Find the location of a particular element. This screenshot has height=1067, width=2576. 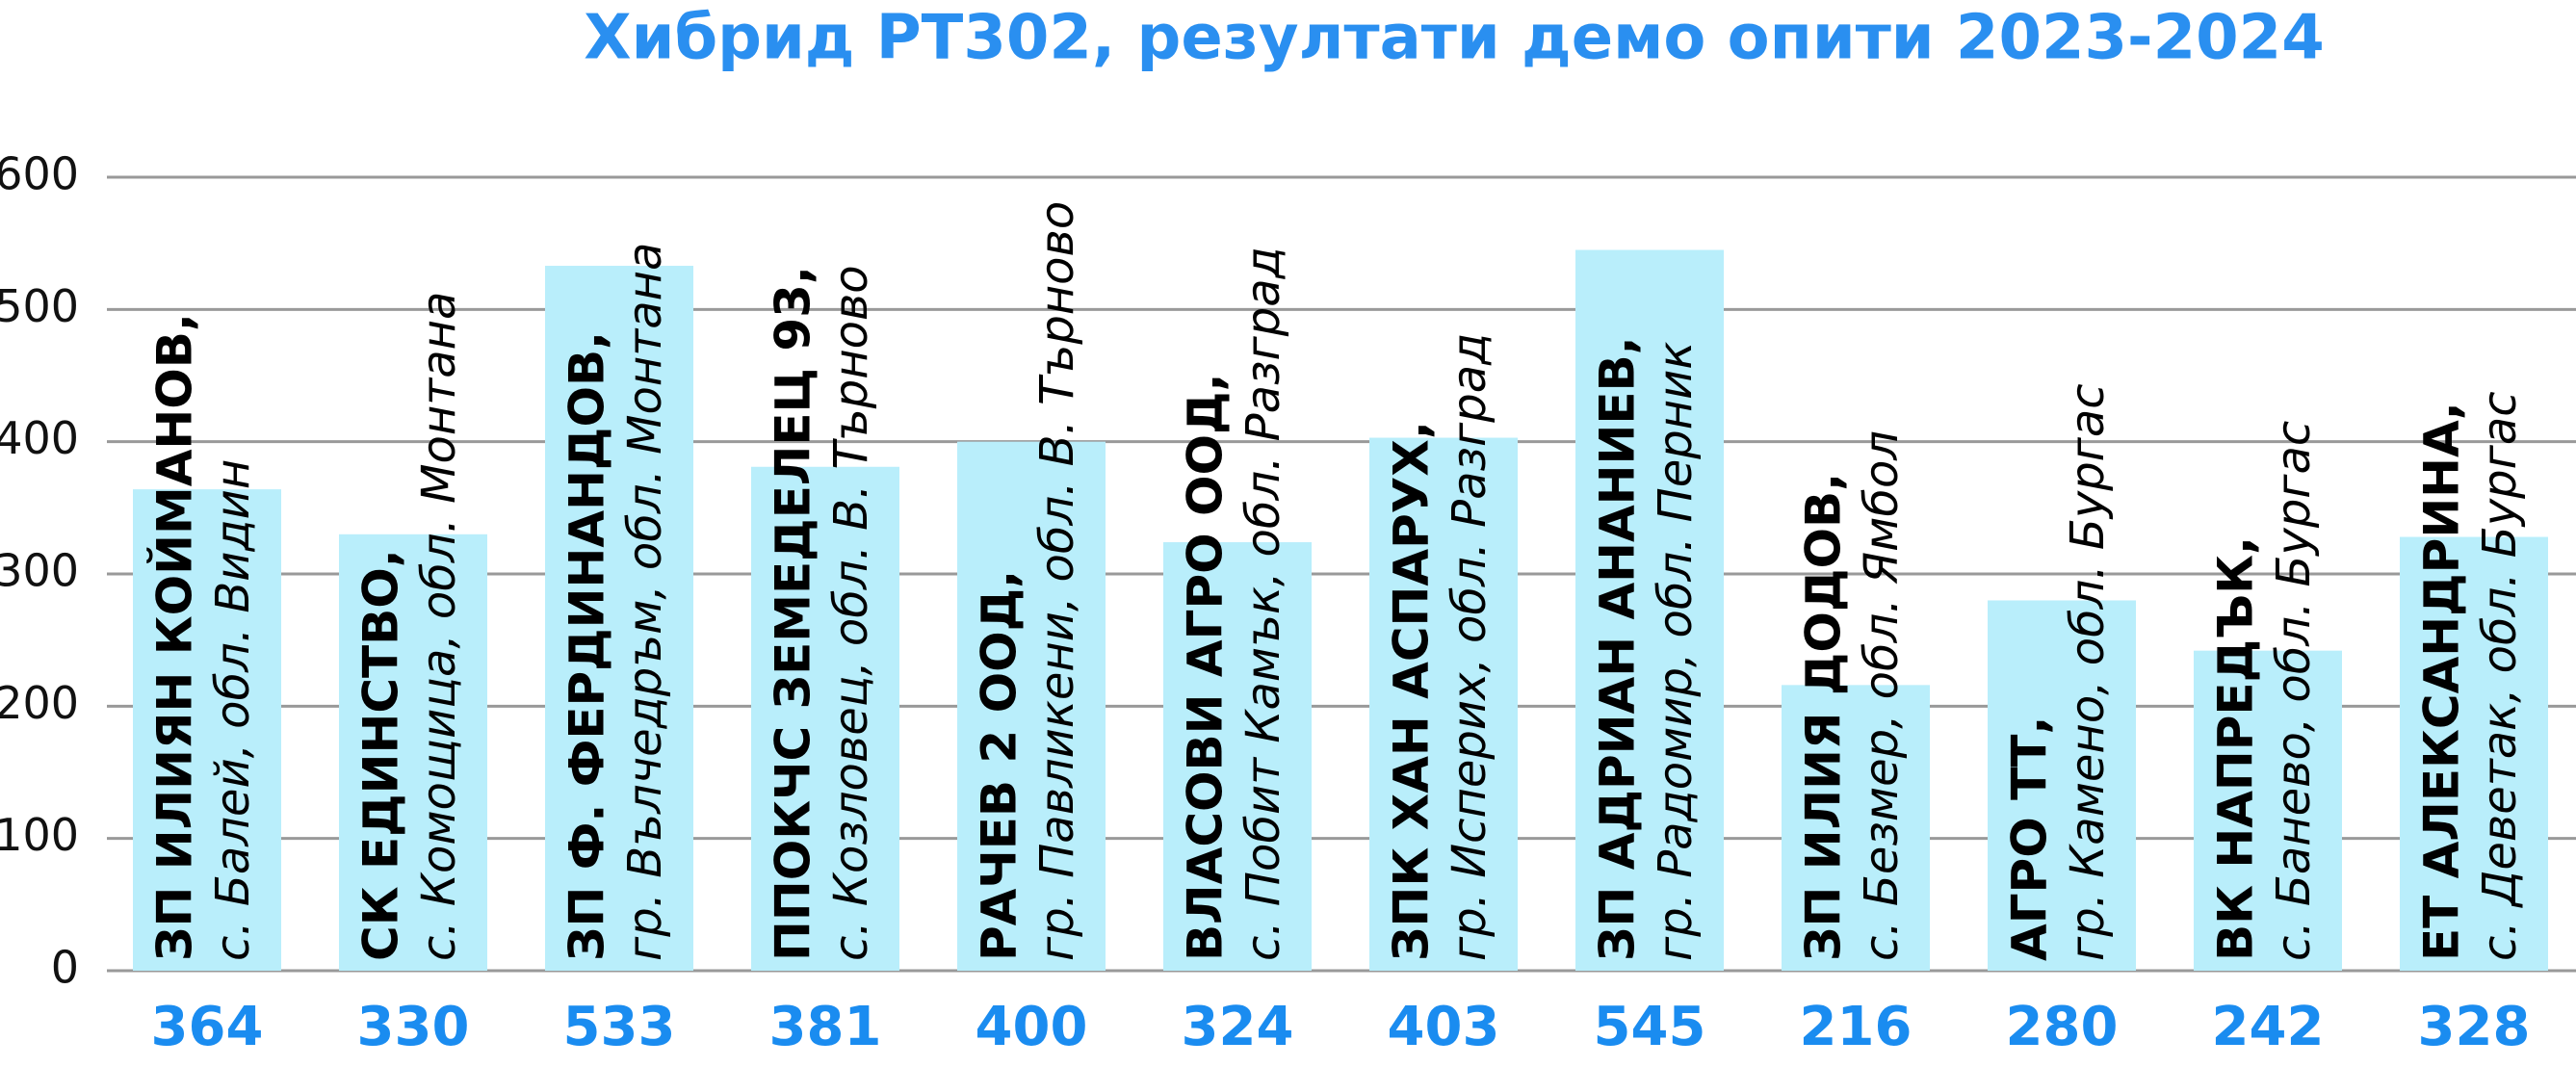

location-label: гр. Радомир, обл. Перник is located at coordinates (1676, 651).